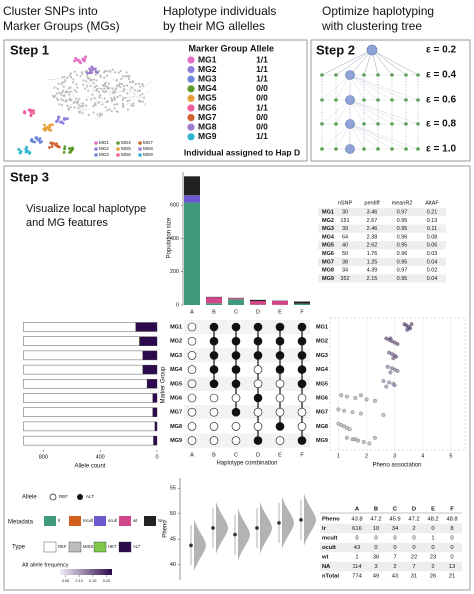 Image resolution: width=474 pixels, height=594 pixels. Describe the element at coordinates (414, 558) in the screenshot. I see `table-cell: 22` at that location.